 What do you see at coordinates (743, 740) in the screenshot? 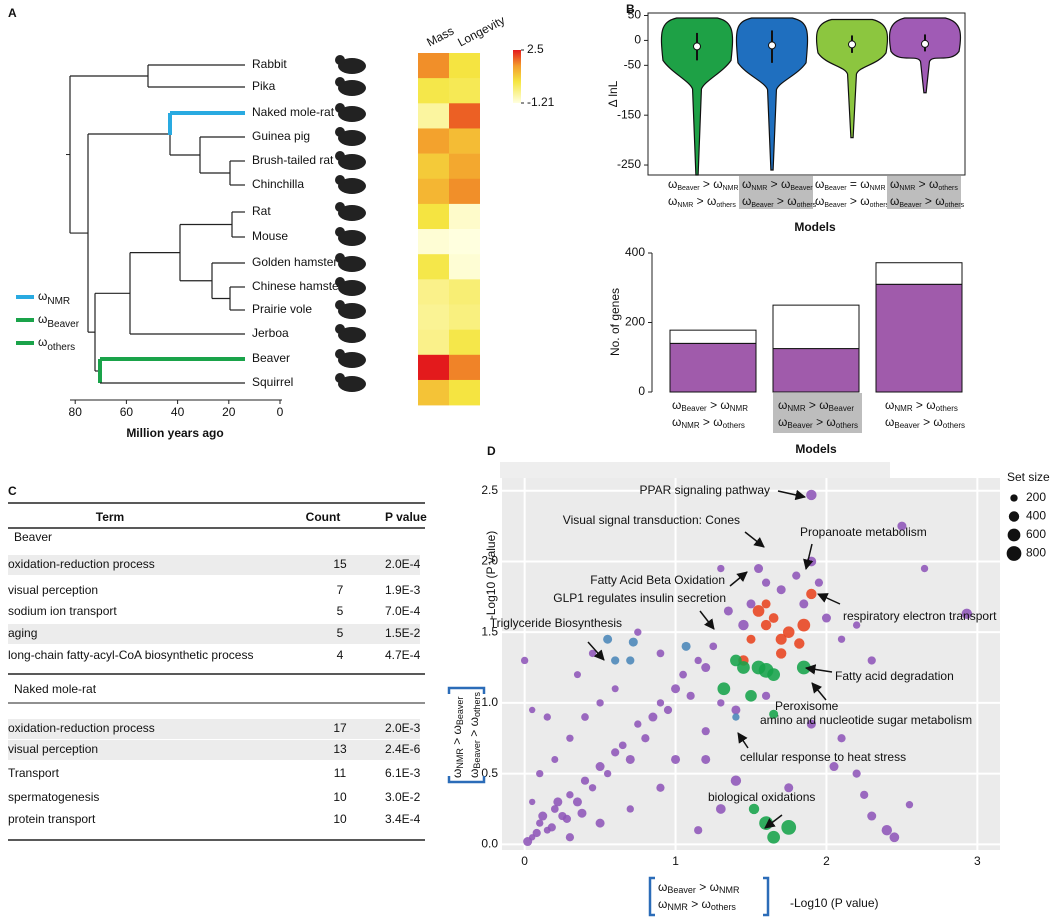
I see `arrow` at bounding box center [743, 740].